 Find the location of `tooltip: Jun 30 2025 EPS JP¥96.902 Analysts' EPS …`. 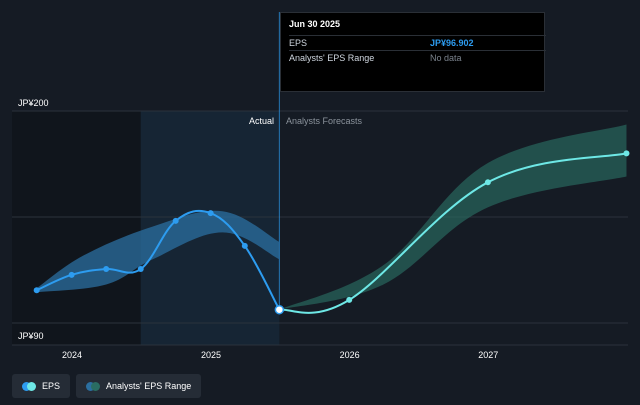

tooltip: Jun 30 2025 EPS JP¥96.902 Analysts' EPS … is located at coordinates (413, 52).